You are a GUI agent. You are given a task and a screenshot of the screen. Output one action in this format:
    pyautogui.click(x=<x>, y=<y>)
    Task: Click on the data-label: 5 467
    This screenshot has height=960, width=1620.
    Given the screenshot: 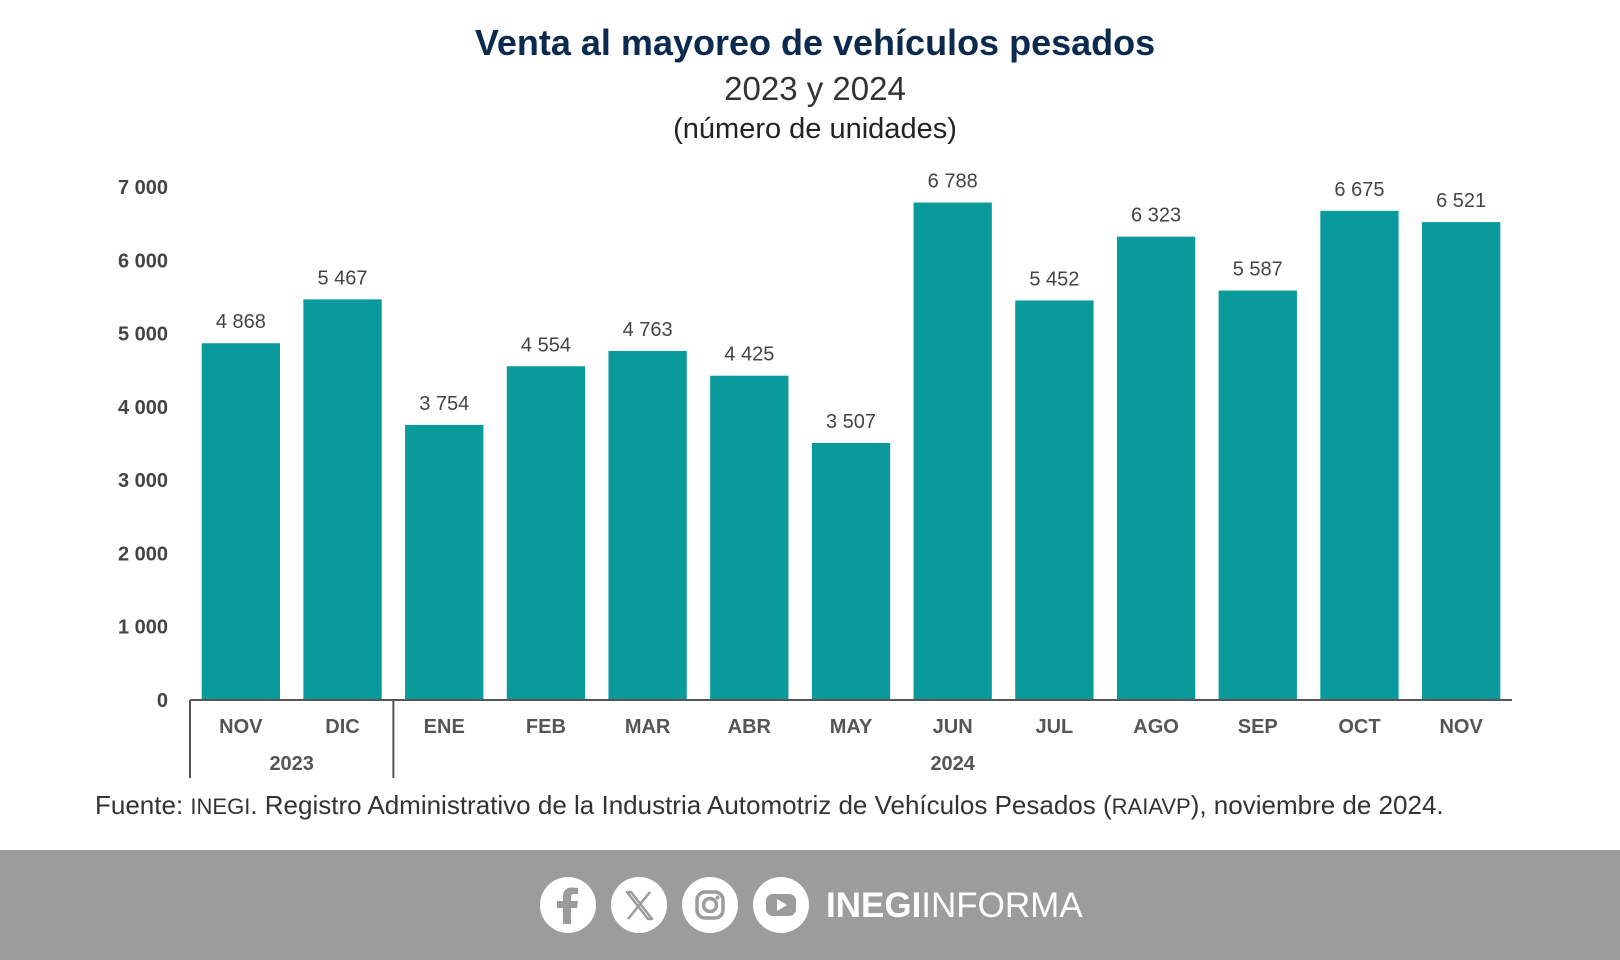 What is the action you would take?
    pyautogui.click(x=343, y=278)
    